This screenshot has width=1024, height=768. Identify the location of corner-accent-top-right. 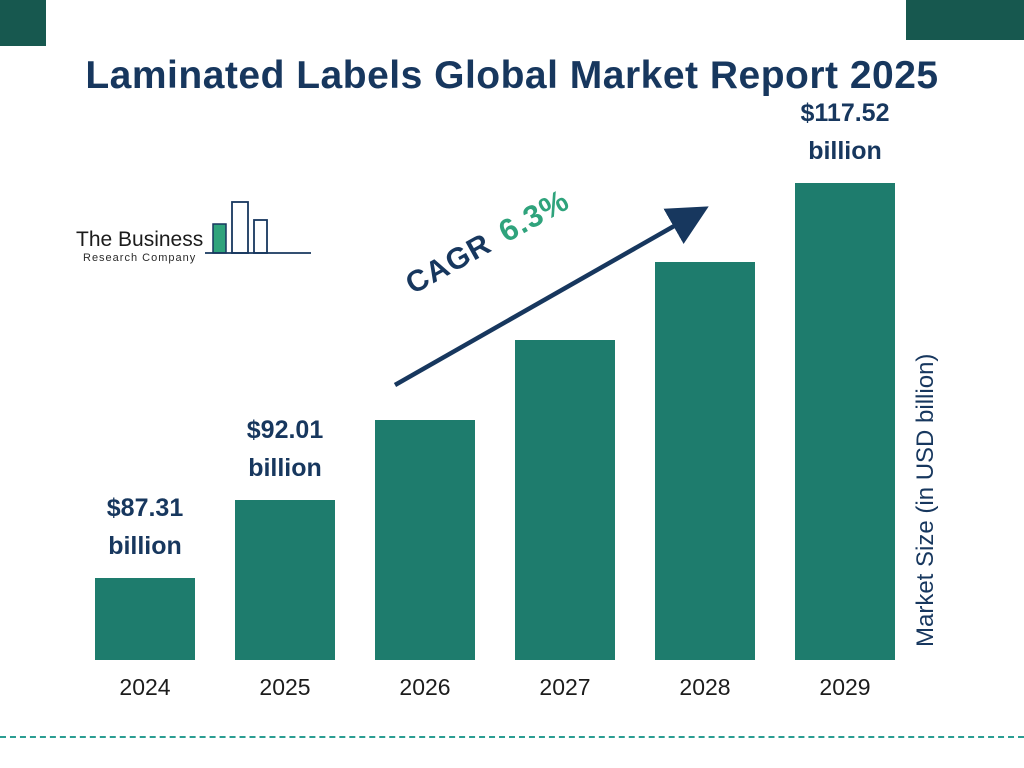
(965, 20).